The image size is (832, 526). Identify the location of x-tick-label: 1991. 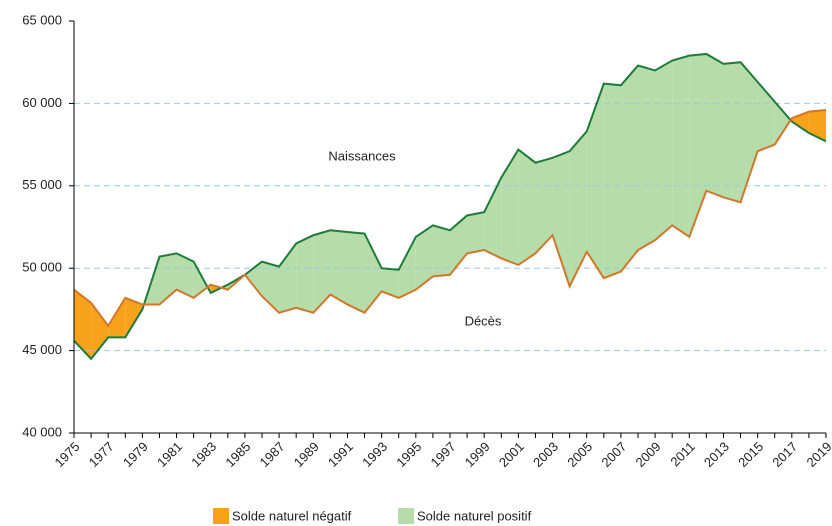
(340, 454).